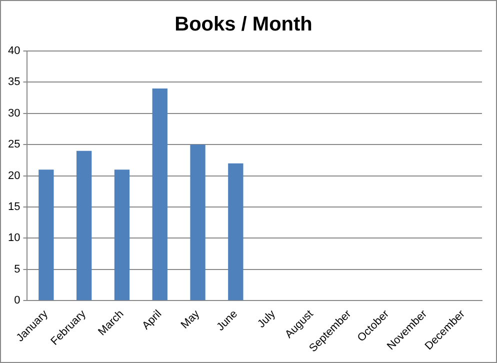  What do you see at coordinates (14, 82) in the screenshot?
I see `y-tick-label: 35` at bounding box center [14, 82].